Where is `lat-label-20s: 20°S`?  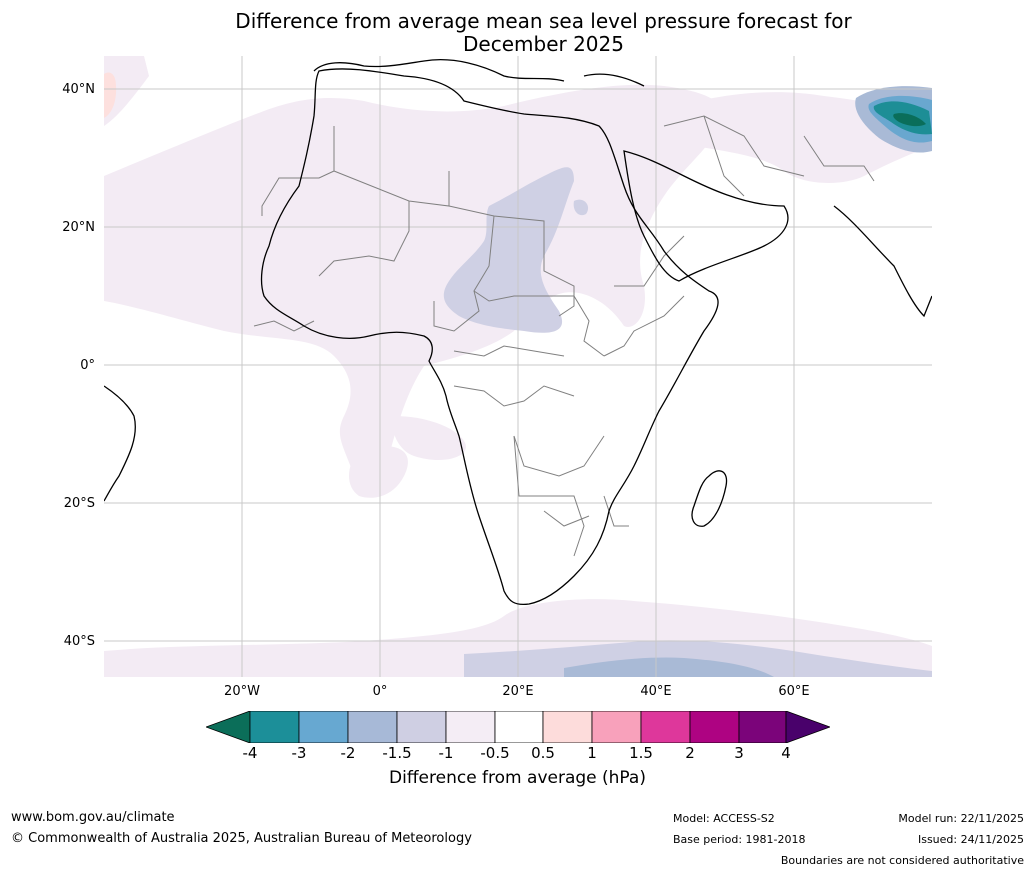 lat-label-20s: 20°S is located at coordinates (79, 503).